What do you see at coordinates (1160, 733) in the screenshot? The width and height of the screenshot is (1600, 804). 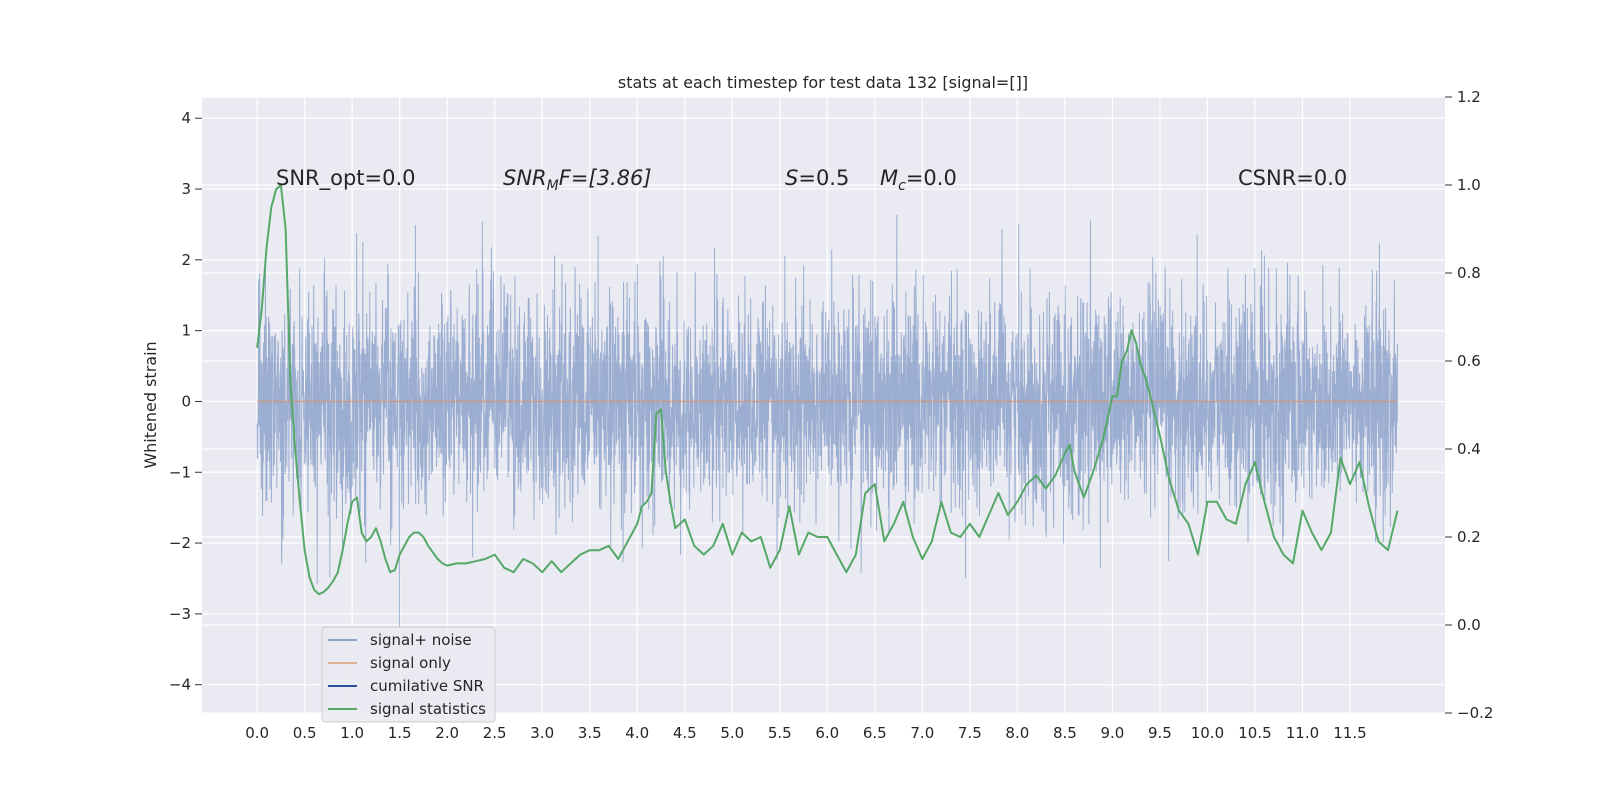 I see `x-tick-label: 9.5` at bounding box center [1160, 733].